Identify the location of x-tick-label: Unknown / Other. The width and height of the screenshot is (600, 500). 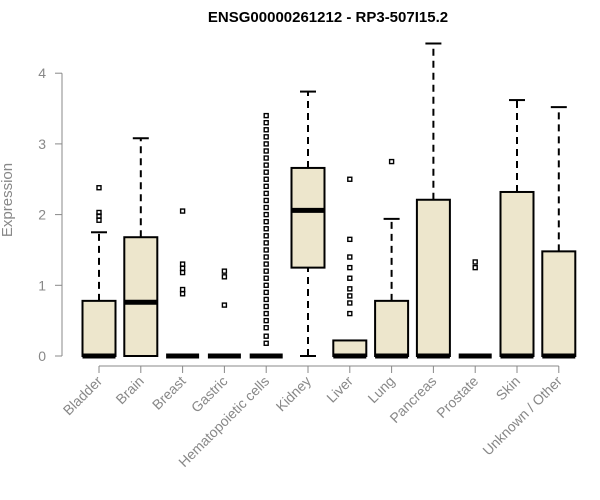
(522, 416).